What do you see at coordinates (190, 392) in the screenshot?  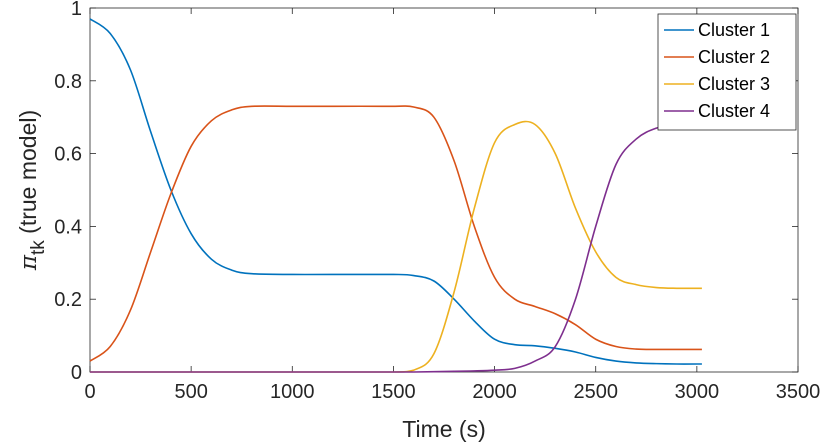 I see `x-tick-label: 500` at bounding box center [190, 392].